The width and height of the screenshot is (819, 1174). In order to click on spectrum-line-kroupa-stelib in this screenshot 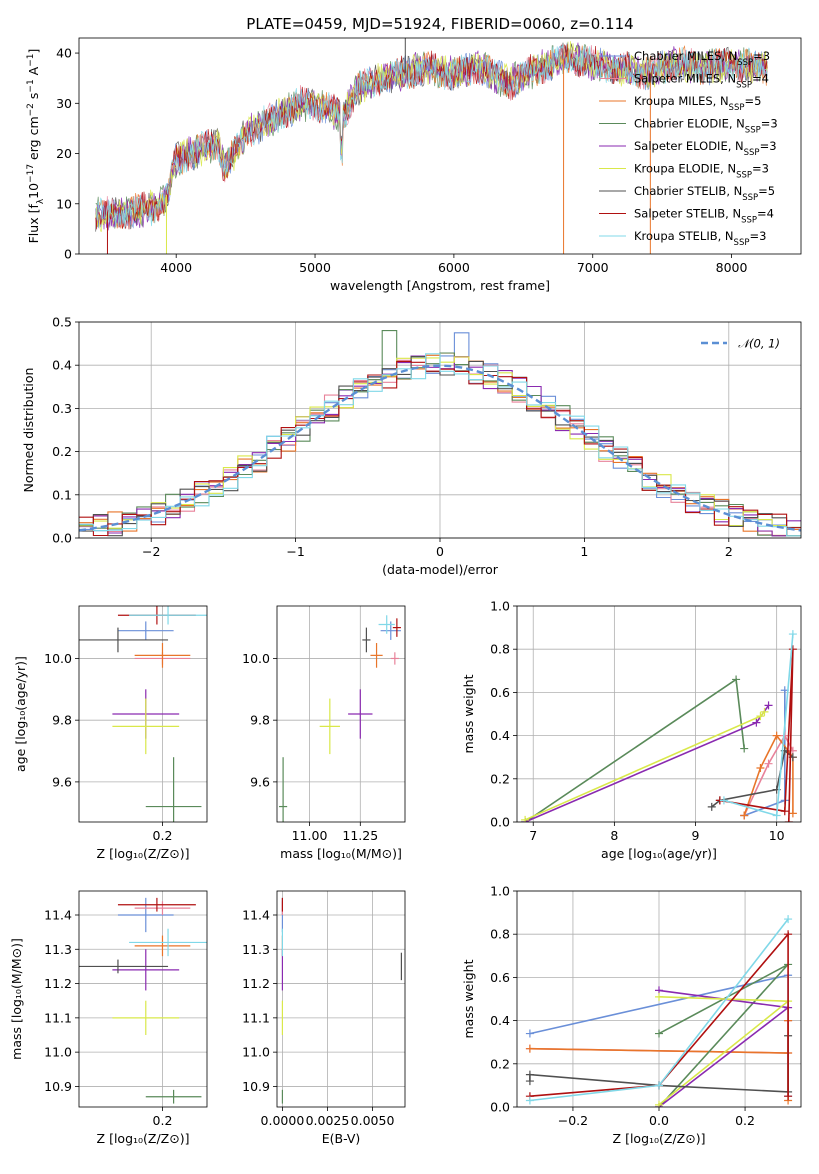, I will do `click(431, 136)`.